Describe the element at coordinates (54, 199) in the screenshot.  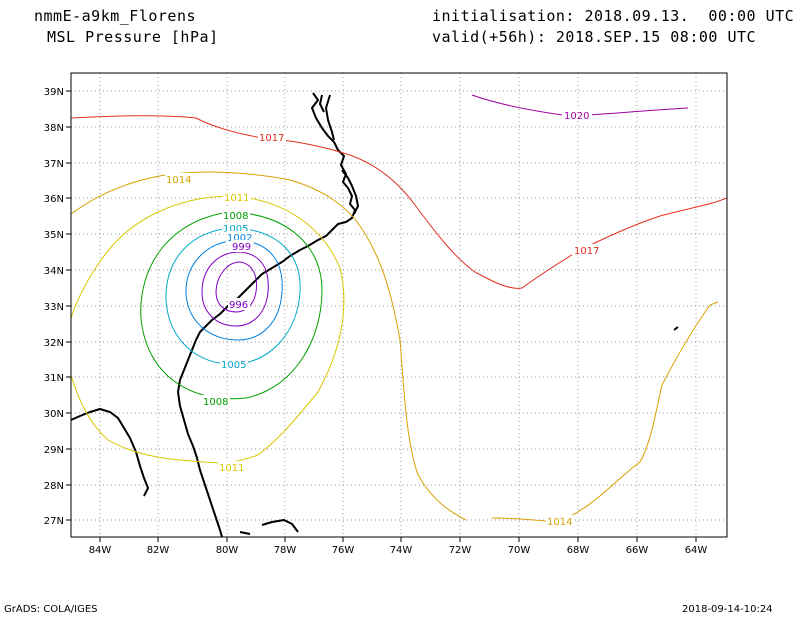
I see `lat-label-36n: 36N` at that location.